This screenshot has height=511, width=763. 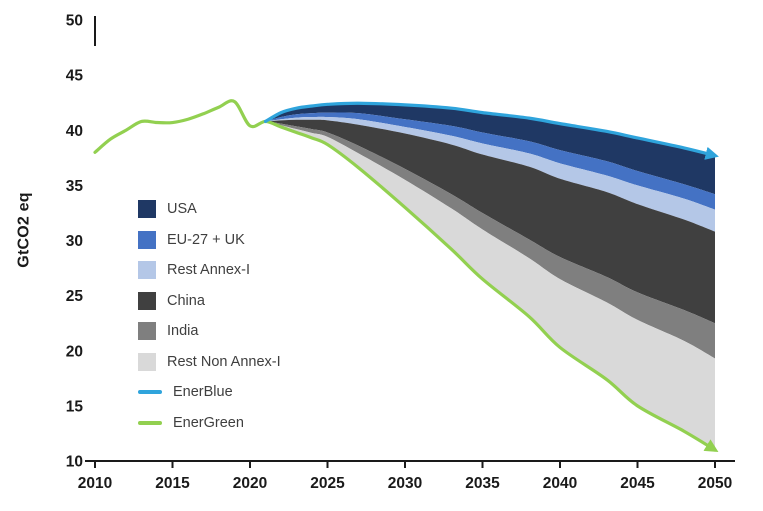 What do you see at coordinates (75, 76) in the screenshot?
I see `y-tick-label: 45` at bounding box center [75, 76].